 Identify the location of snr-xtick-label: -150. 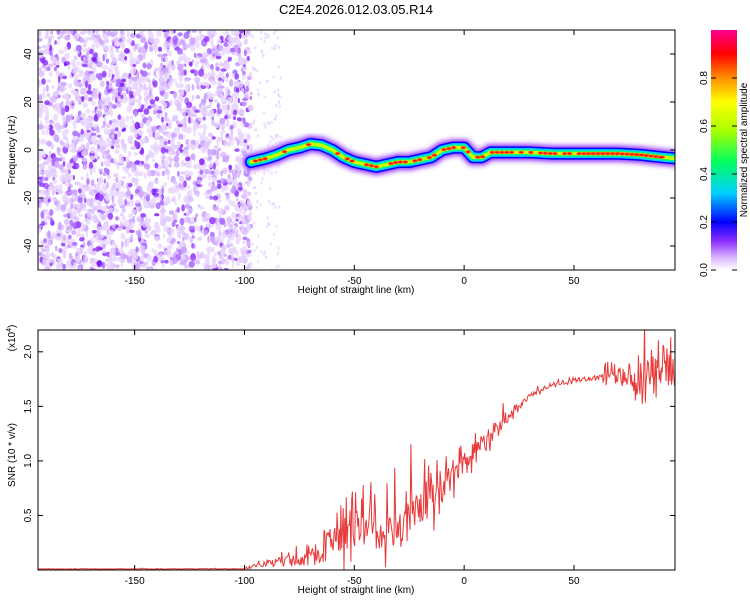
(135, 581).